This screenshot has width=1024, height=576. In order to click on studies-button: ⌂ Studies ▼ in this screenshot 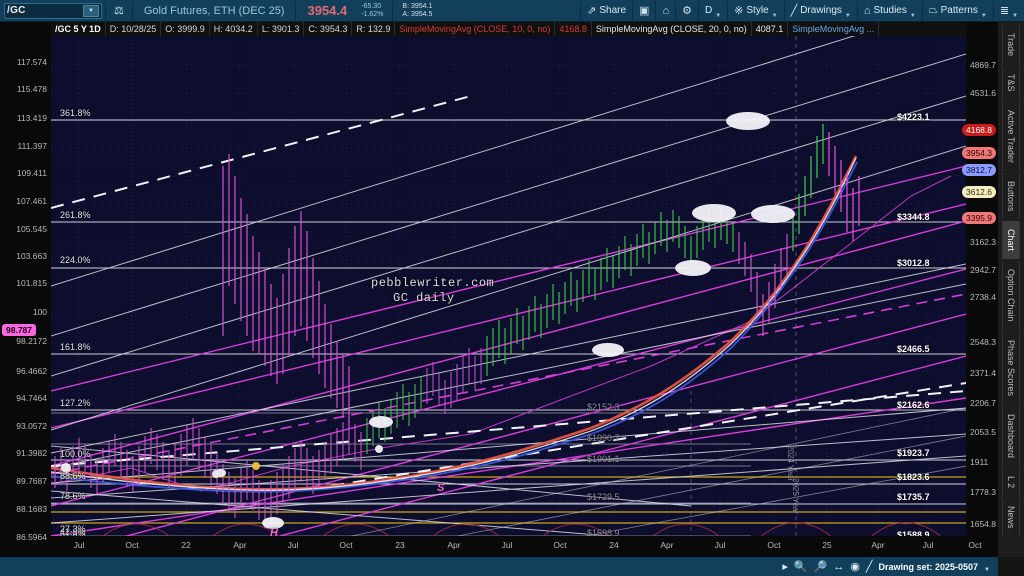, I will do `click(889, 10)`.